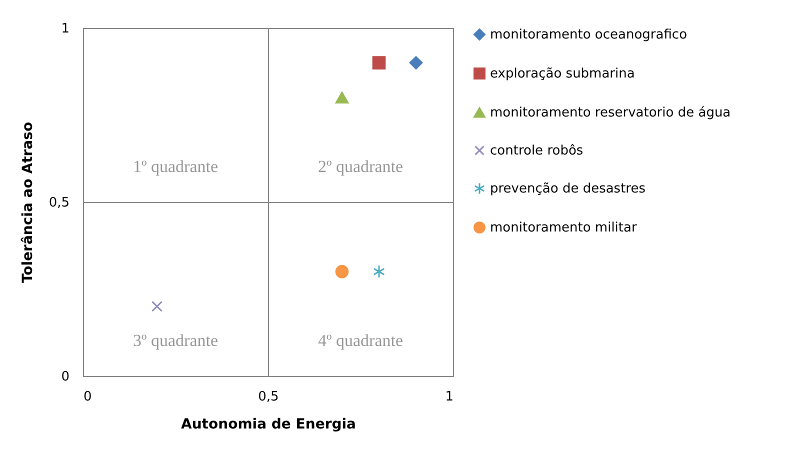 The image size is (787, 462). I want to click on y-tick-label: 1, so click(65, 29).